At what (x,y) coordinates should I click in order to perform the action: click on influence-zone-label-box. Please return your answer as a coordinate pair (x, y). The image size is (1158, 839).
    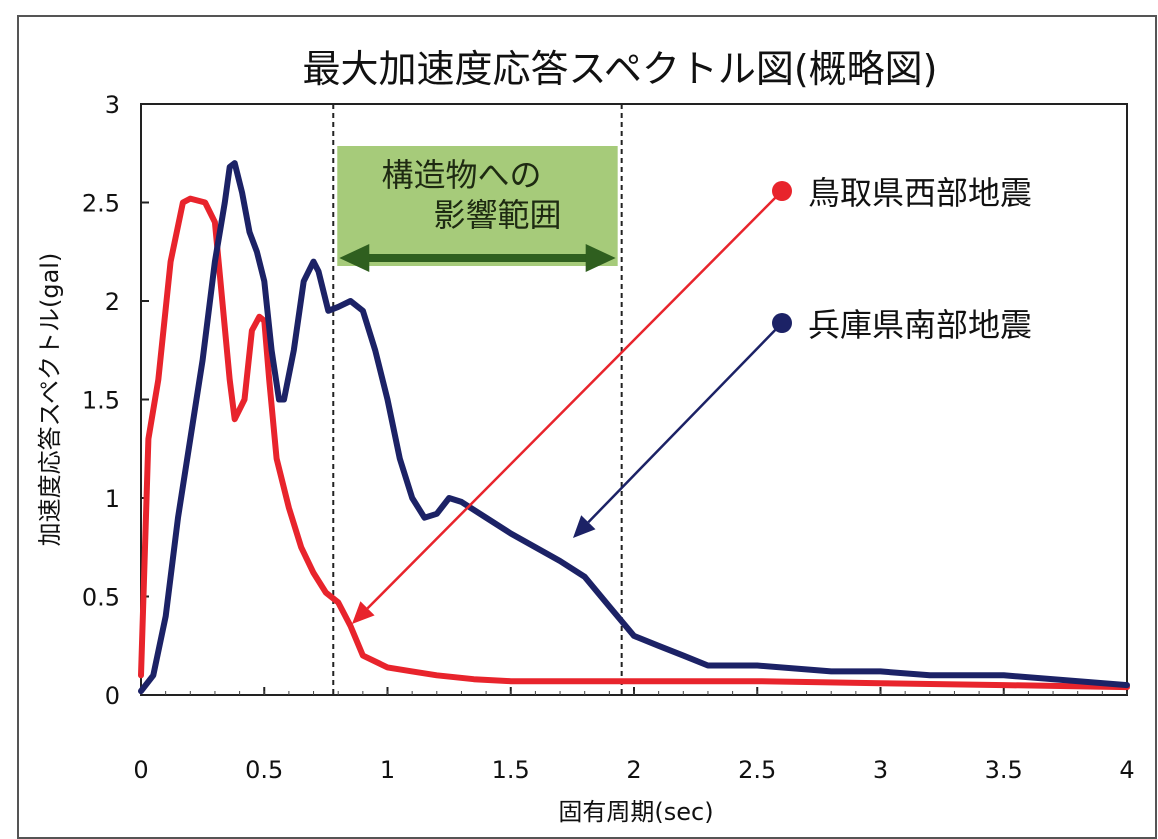
    Looking at the image, I should click on (477, 206).